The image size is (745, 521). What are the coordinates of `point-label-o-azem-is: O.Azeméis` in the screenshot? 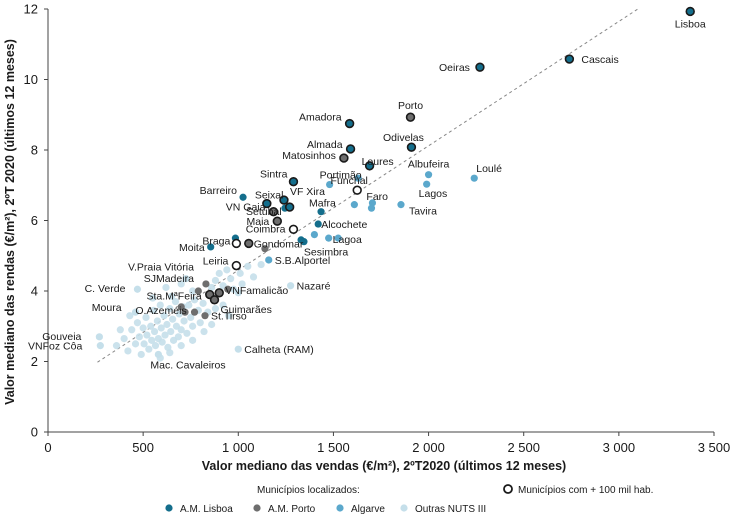 It's located at (160, 311).